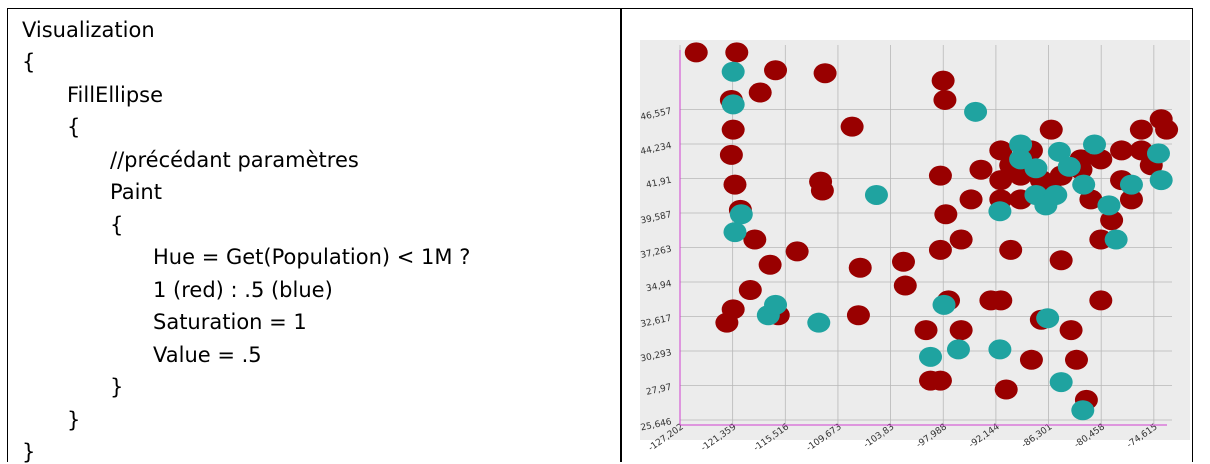 This screenshot has height=464, width=1210. What do you see at coordinates (230, 322) in the screenshot?
I see `code-line: Saturation = 1` at bounding box center [230, 322].